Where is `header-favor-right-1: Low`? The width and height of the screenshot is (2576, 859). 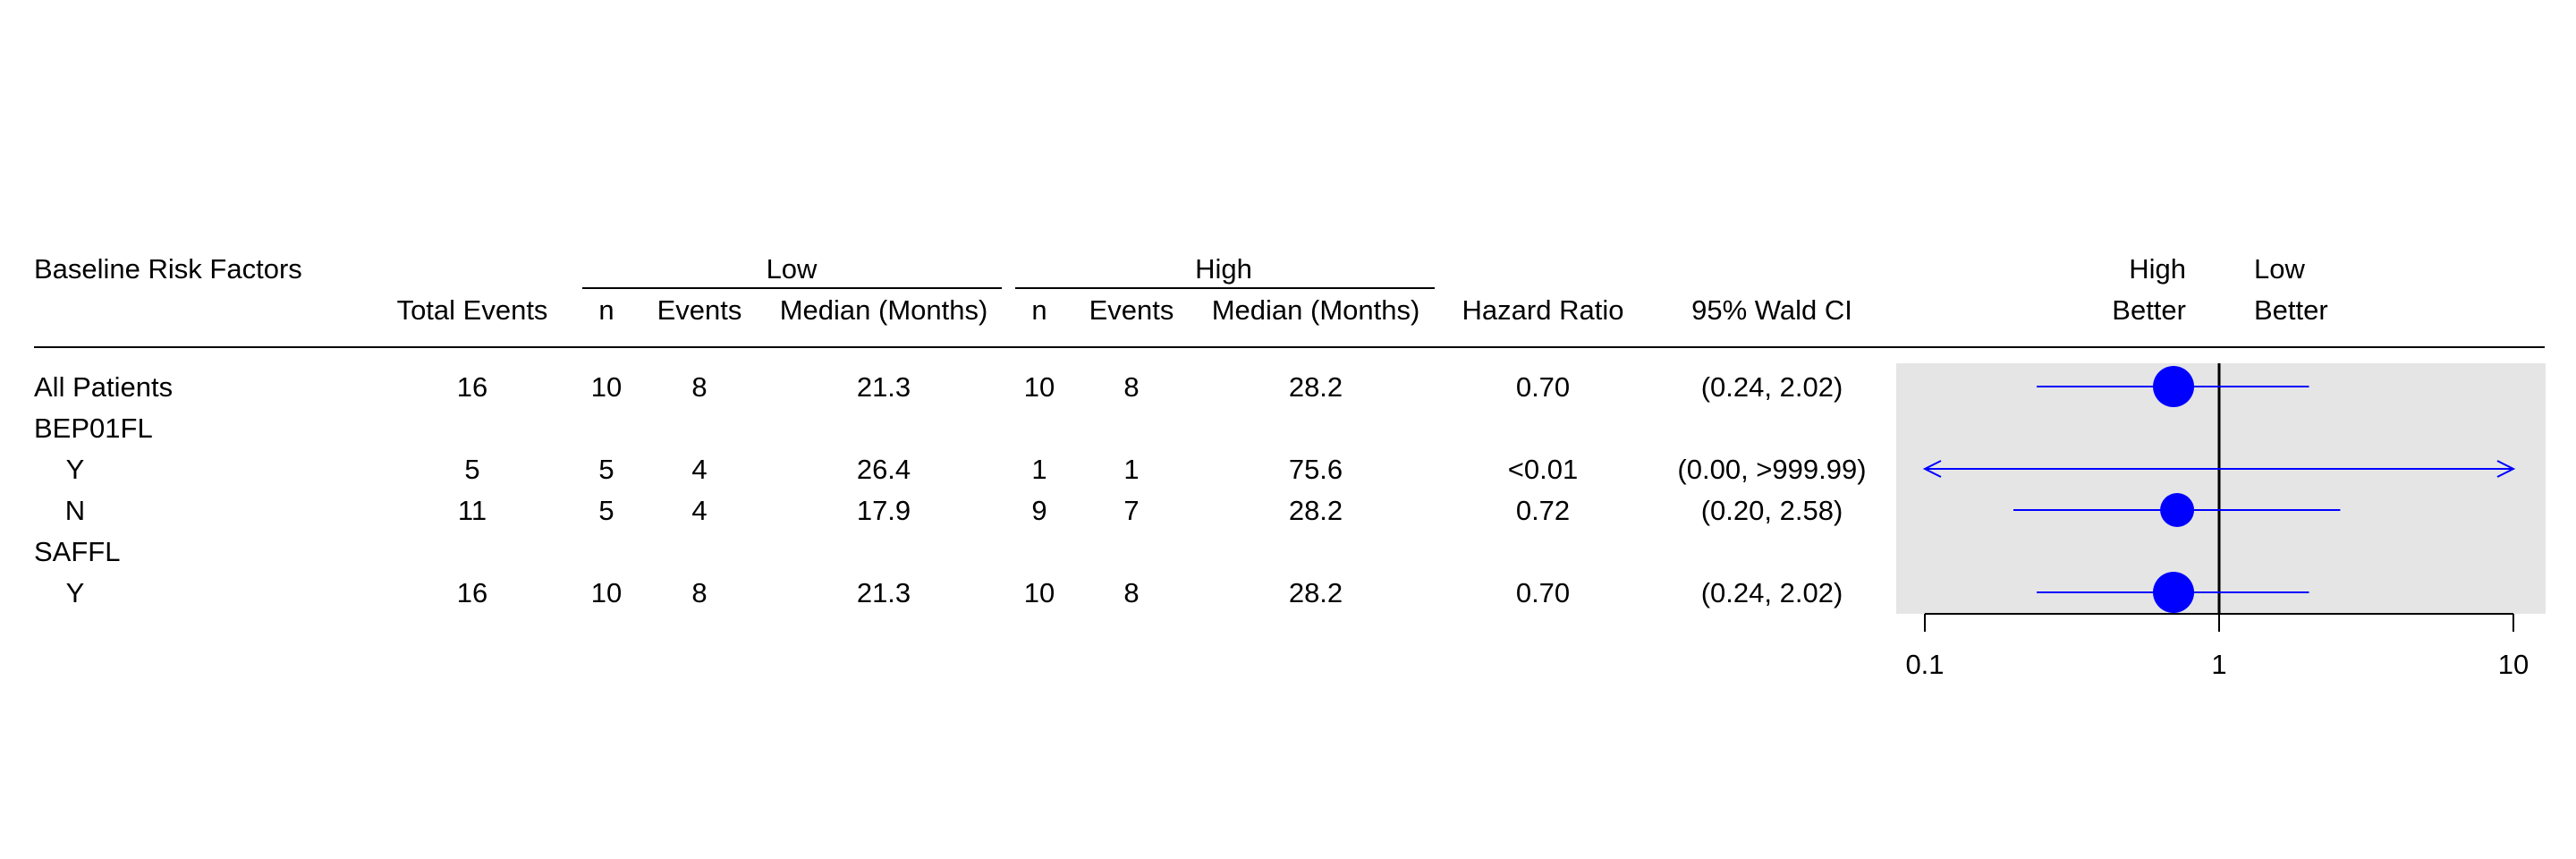
header-favor-right-1: Low is located at coordinates (2279, 269).